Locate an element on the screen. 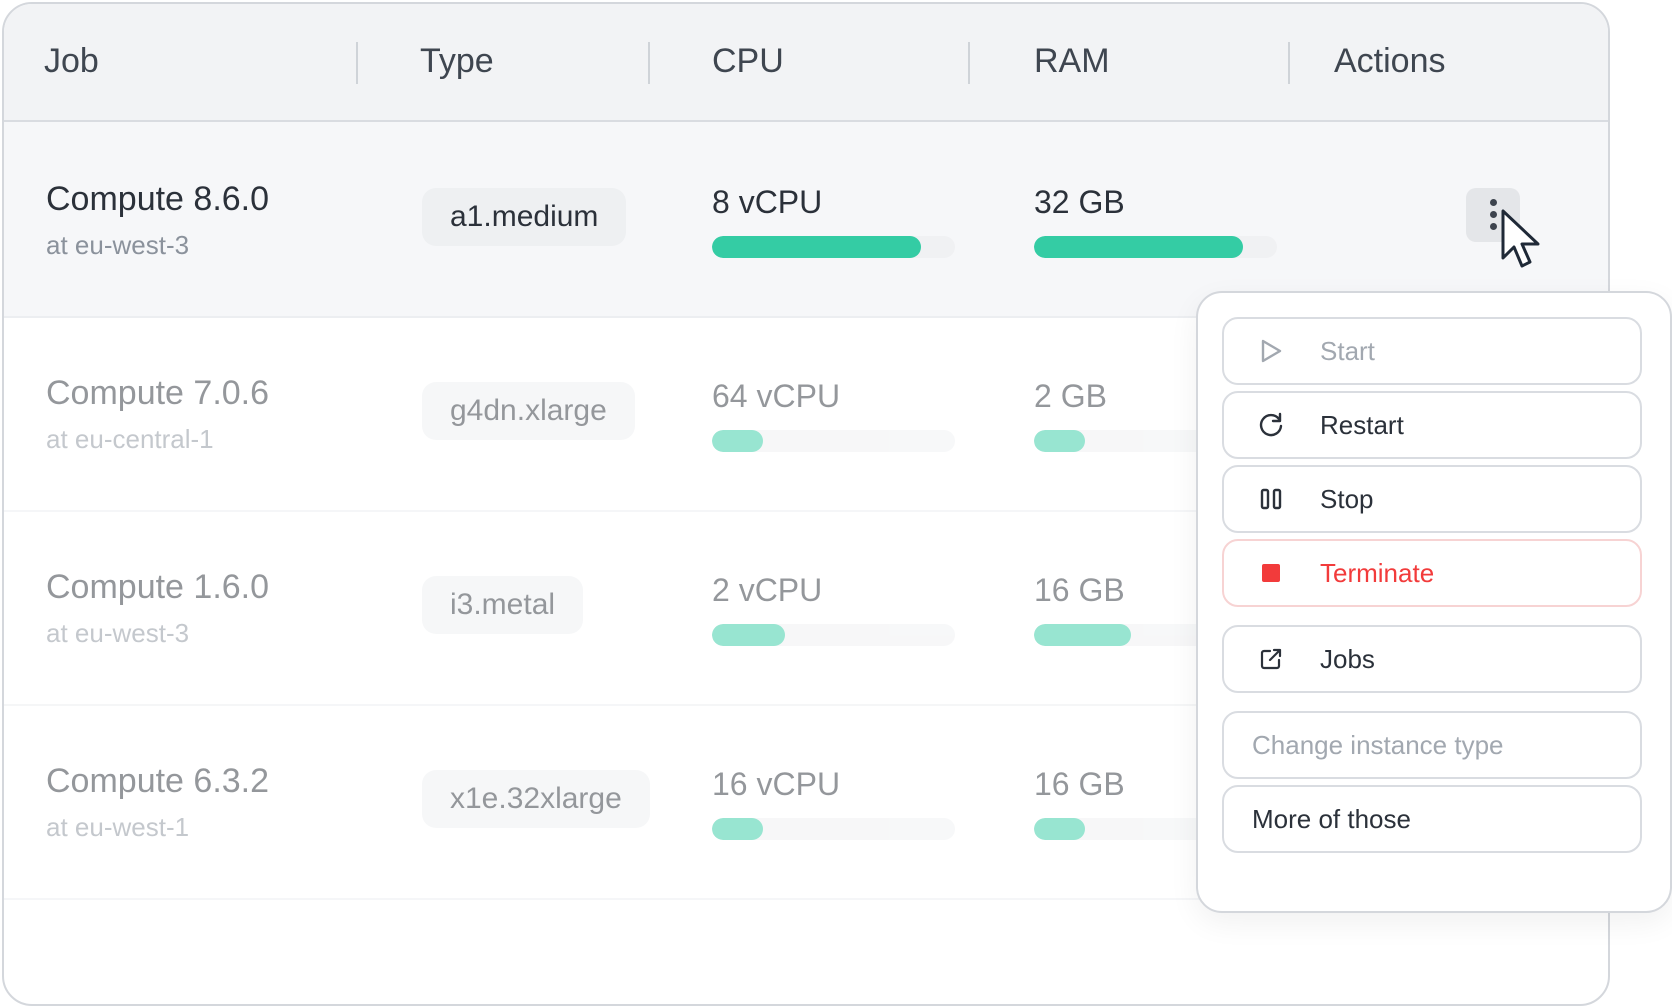 The height and width of the screenshot is (1006, 1672). instance-type-badge: g4dn.xlarge is located at coordinates (528, 411).